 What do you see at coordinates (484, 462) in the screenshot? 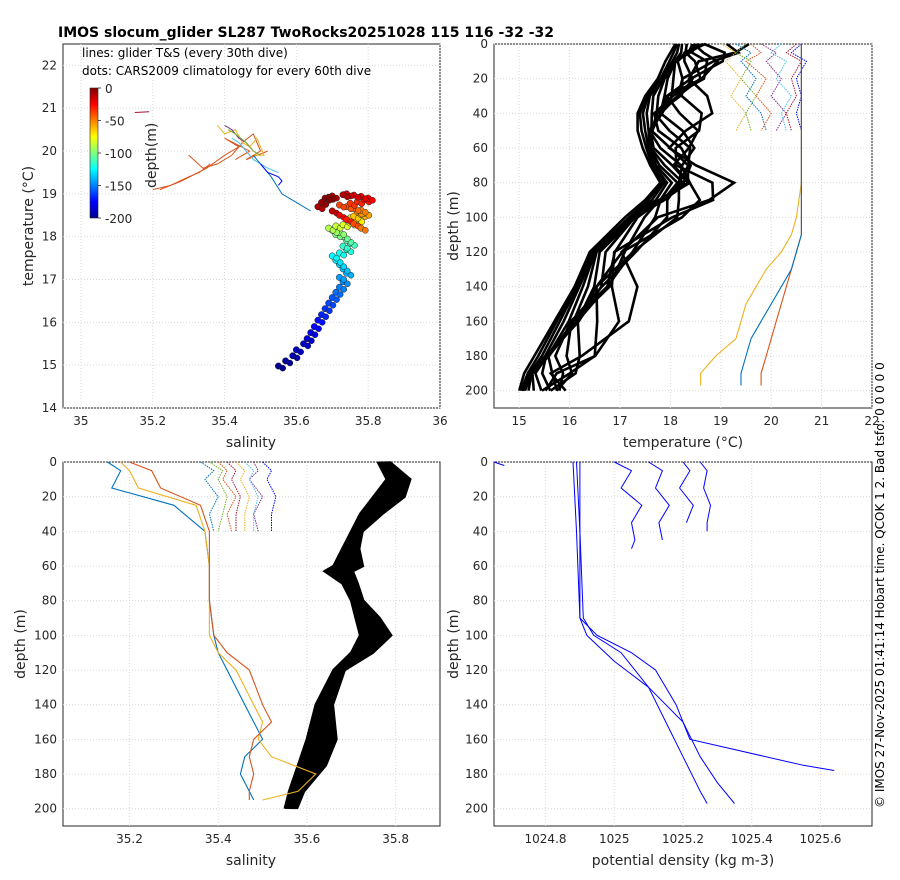
I see `dens-ytick-label: 0` at bounding box center [484, 462].